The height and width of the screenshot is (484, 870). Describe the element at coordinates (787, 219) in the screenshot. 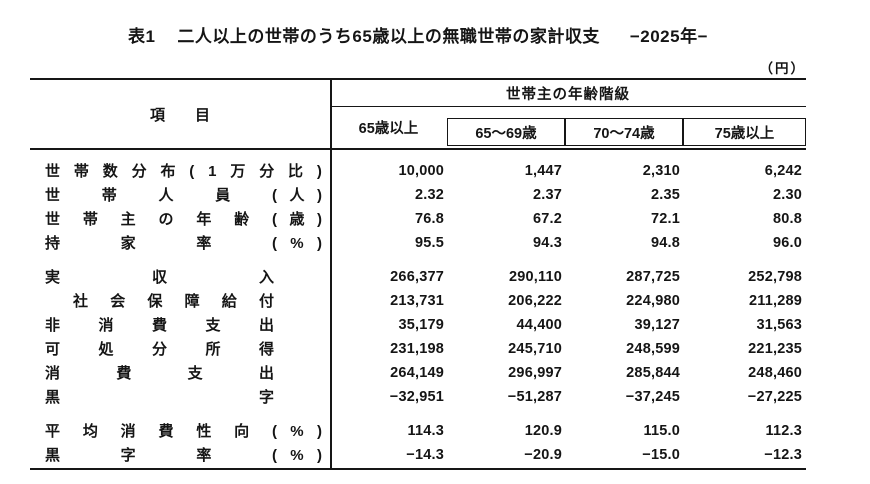

I see `cell-value: 80.8` at that location.